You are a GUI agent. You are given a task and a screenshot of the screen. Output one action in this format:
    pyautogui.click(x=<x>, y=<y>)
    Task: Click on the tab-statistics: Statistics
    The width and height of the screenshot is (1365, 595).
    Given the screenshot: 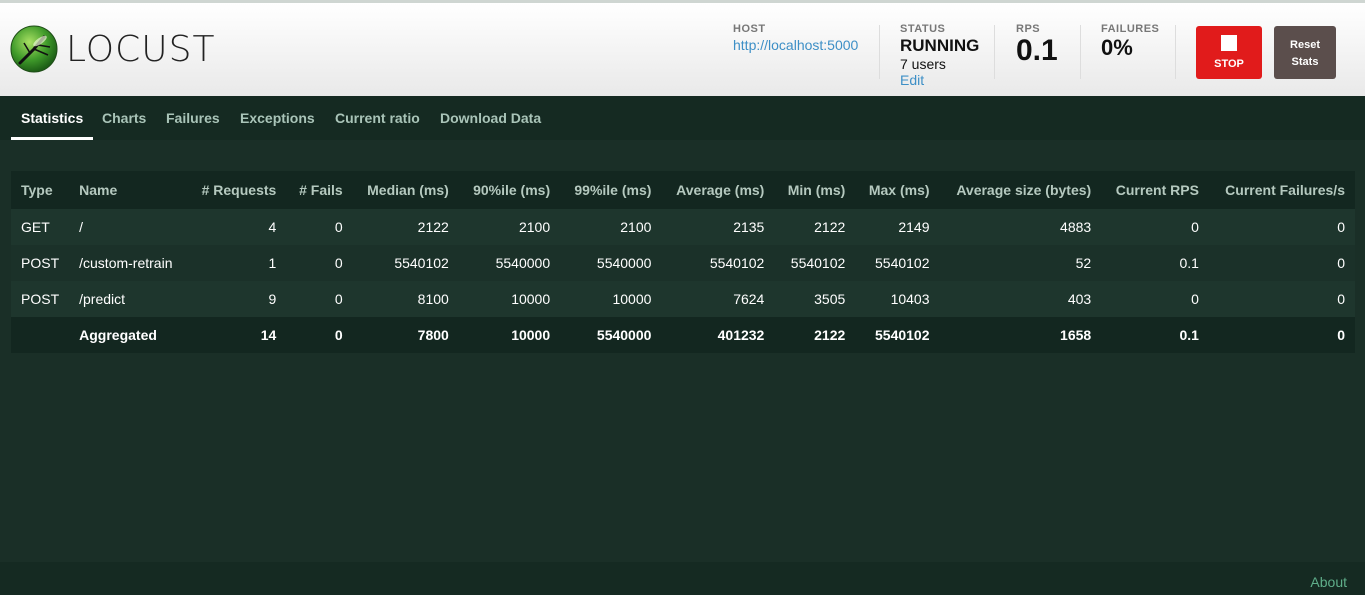 What is the action you would take?
    pyautogui.click(x=52, y=125)
    